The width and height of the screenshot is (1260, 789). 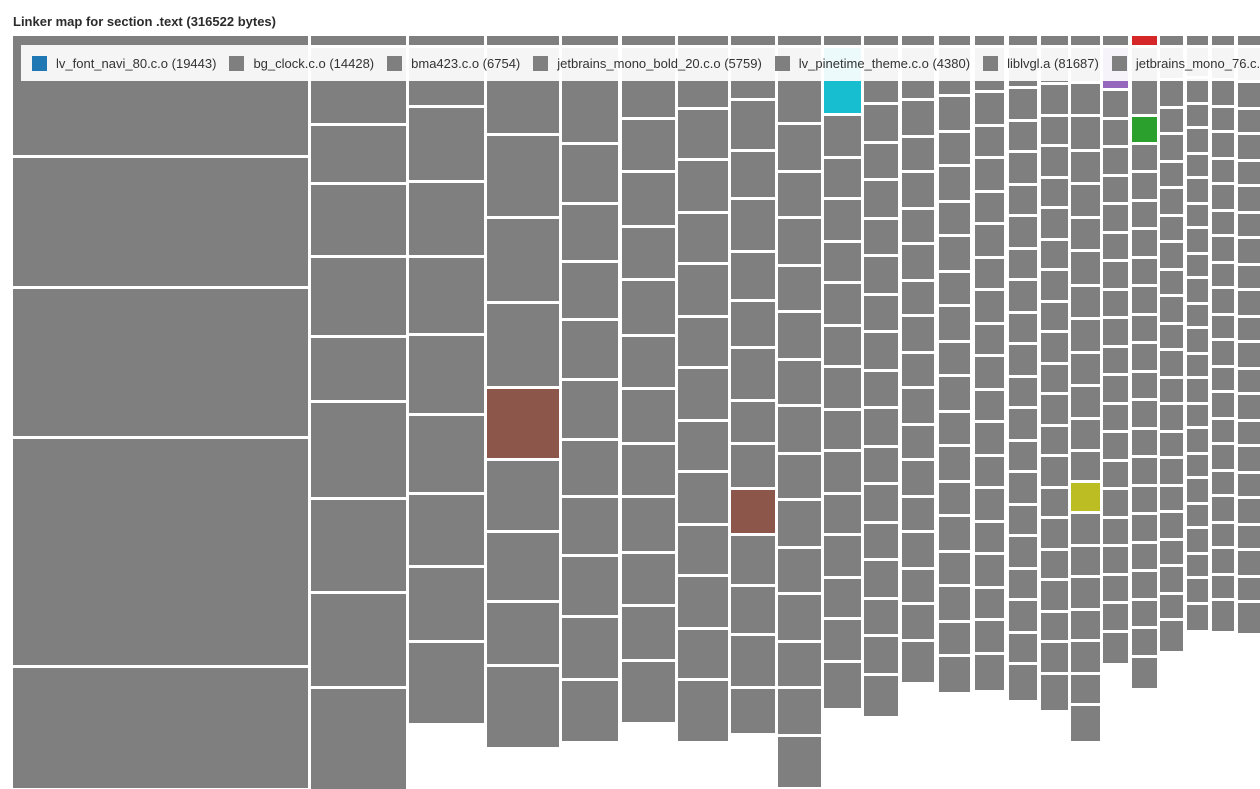 What do you see at coordinates (1144, 40) in the screenshot?
I see `map-cell-red` at bounding box center [1144, 40].